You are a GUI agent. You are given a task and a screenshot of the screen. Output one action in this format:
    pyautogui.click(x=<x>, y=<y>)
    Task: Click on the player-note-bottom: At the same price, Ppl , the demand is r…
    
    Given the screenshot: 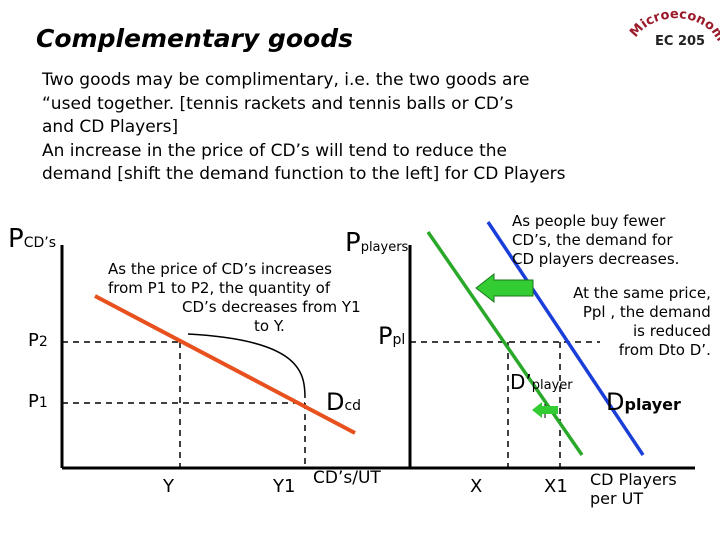 What is the action you would take?
    pyautogui.click(x=642, y=321)
    